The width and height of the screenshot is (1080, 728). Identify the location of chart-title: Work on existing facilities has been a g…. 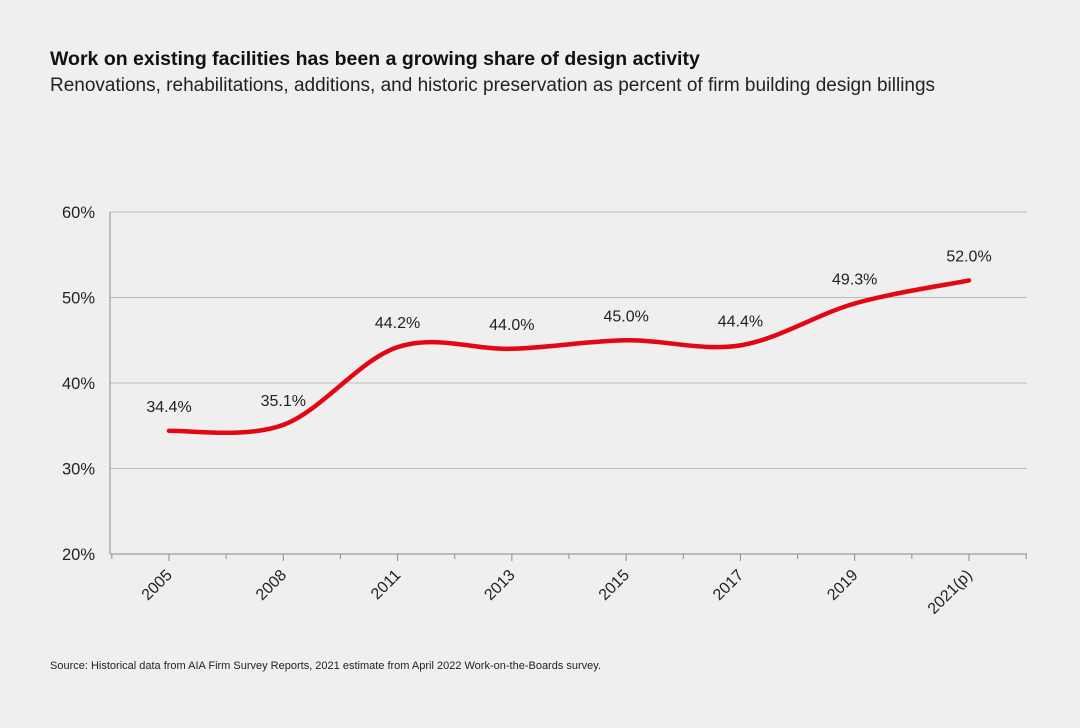
(375, 59).